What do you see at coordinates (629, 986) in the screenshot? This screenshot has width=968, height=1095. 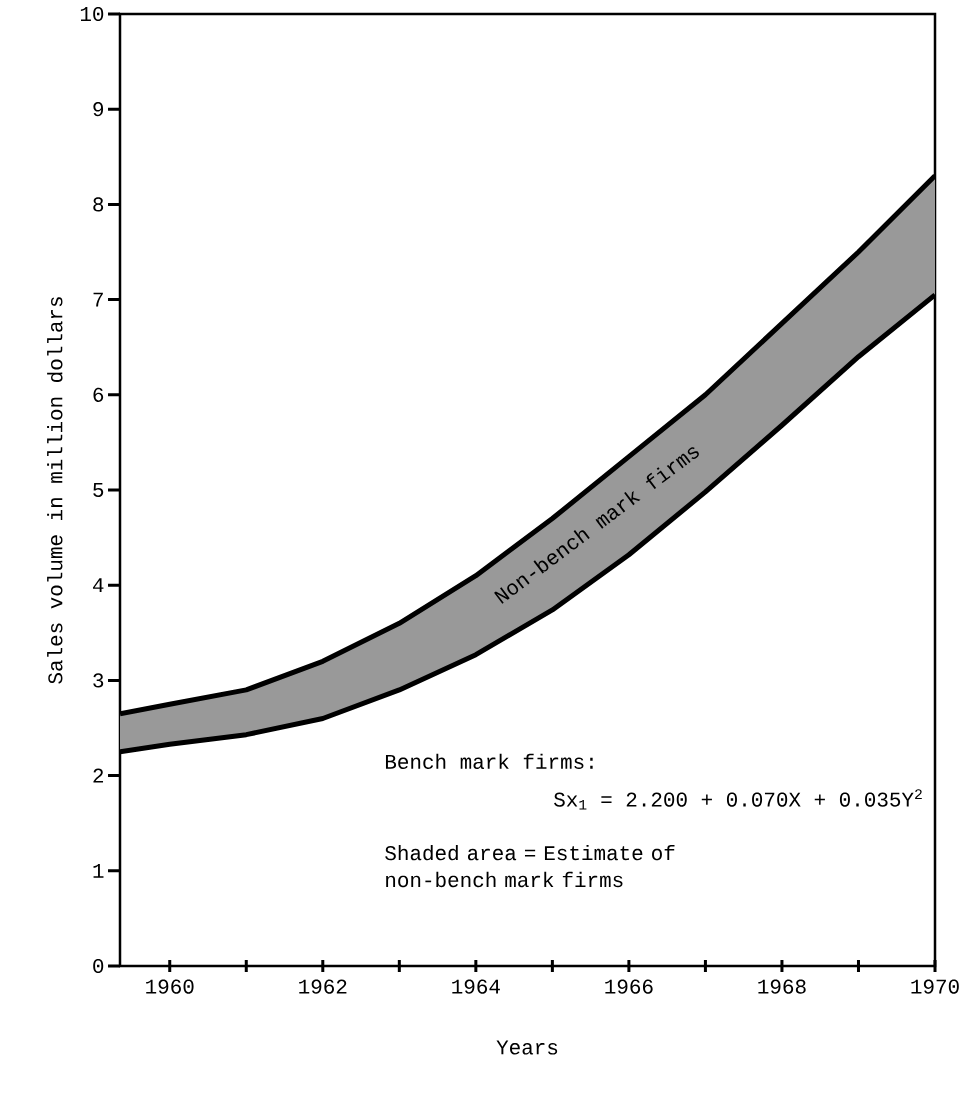 I see `x-tick-label: 1966` at bounding box center [629, 986].